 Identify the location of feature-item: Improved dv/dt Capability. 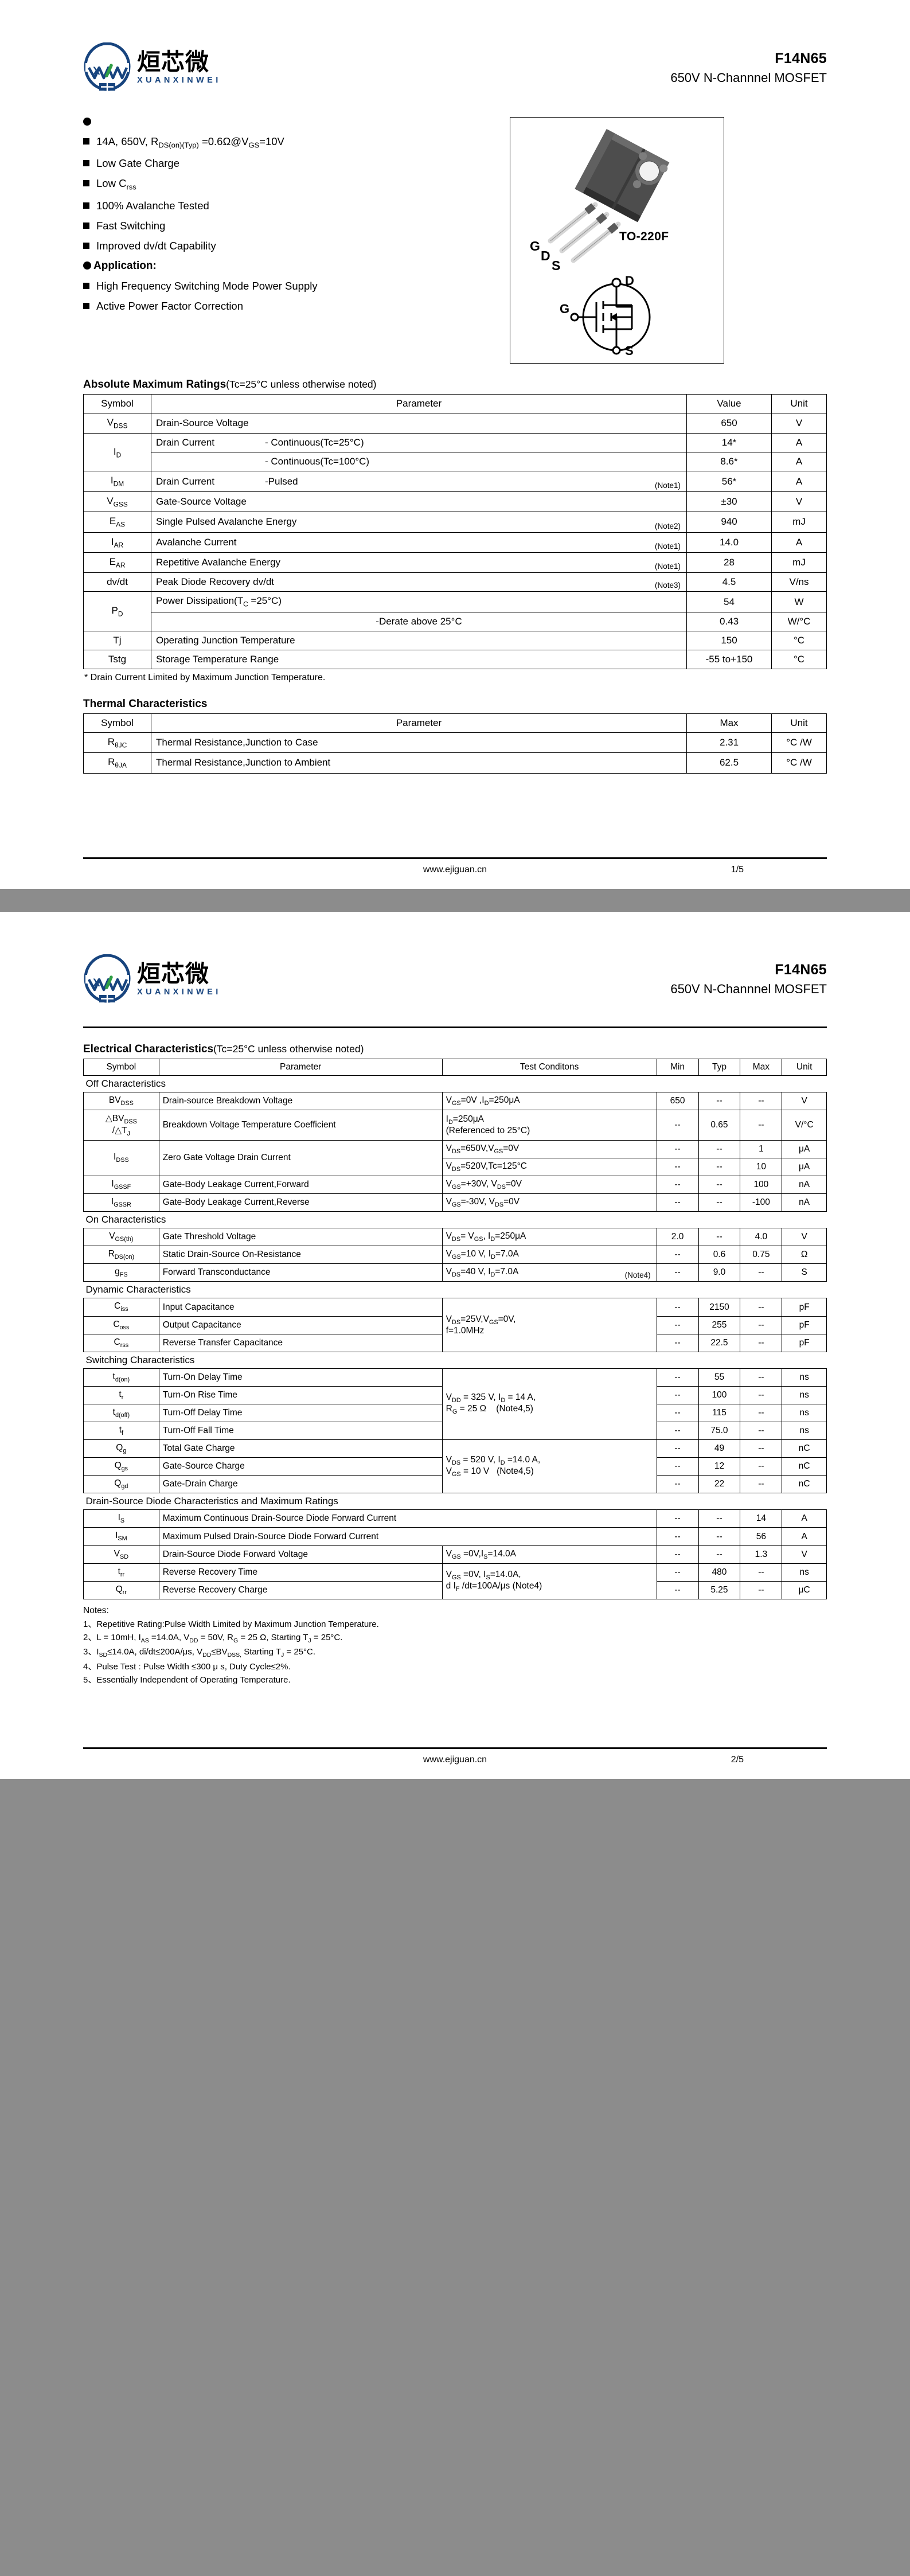
(284, 246).